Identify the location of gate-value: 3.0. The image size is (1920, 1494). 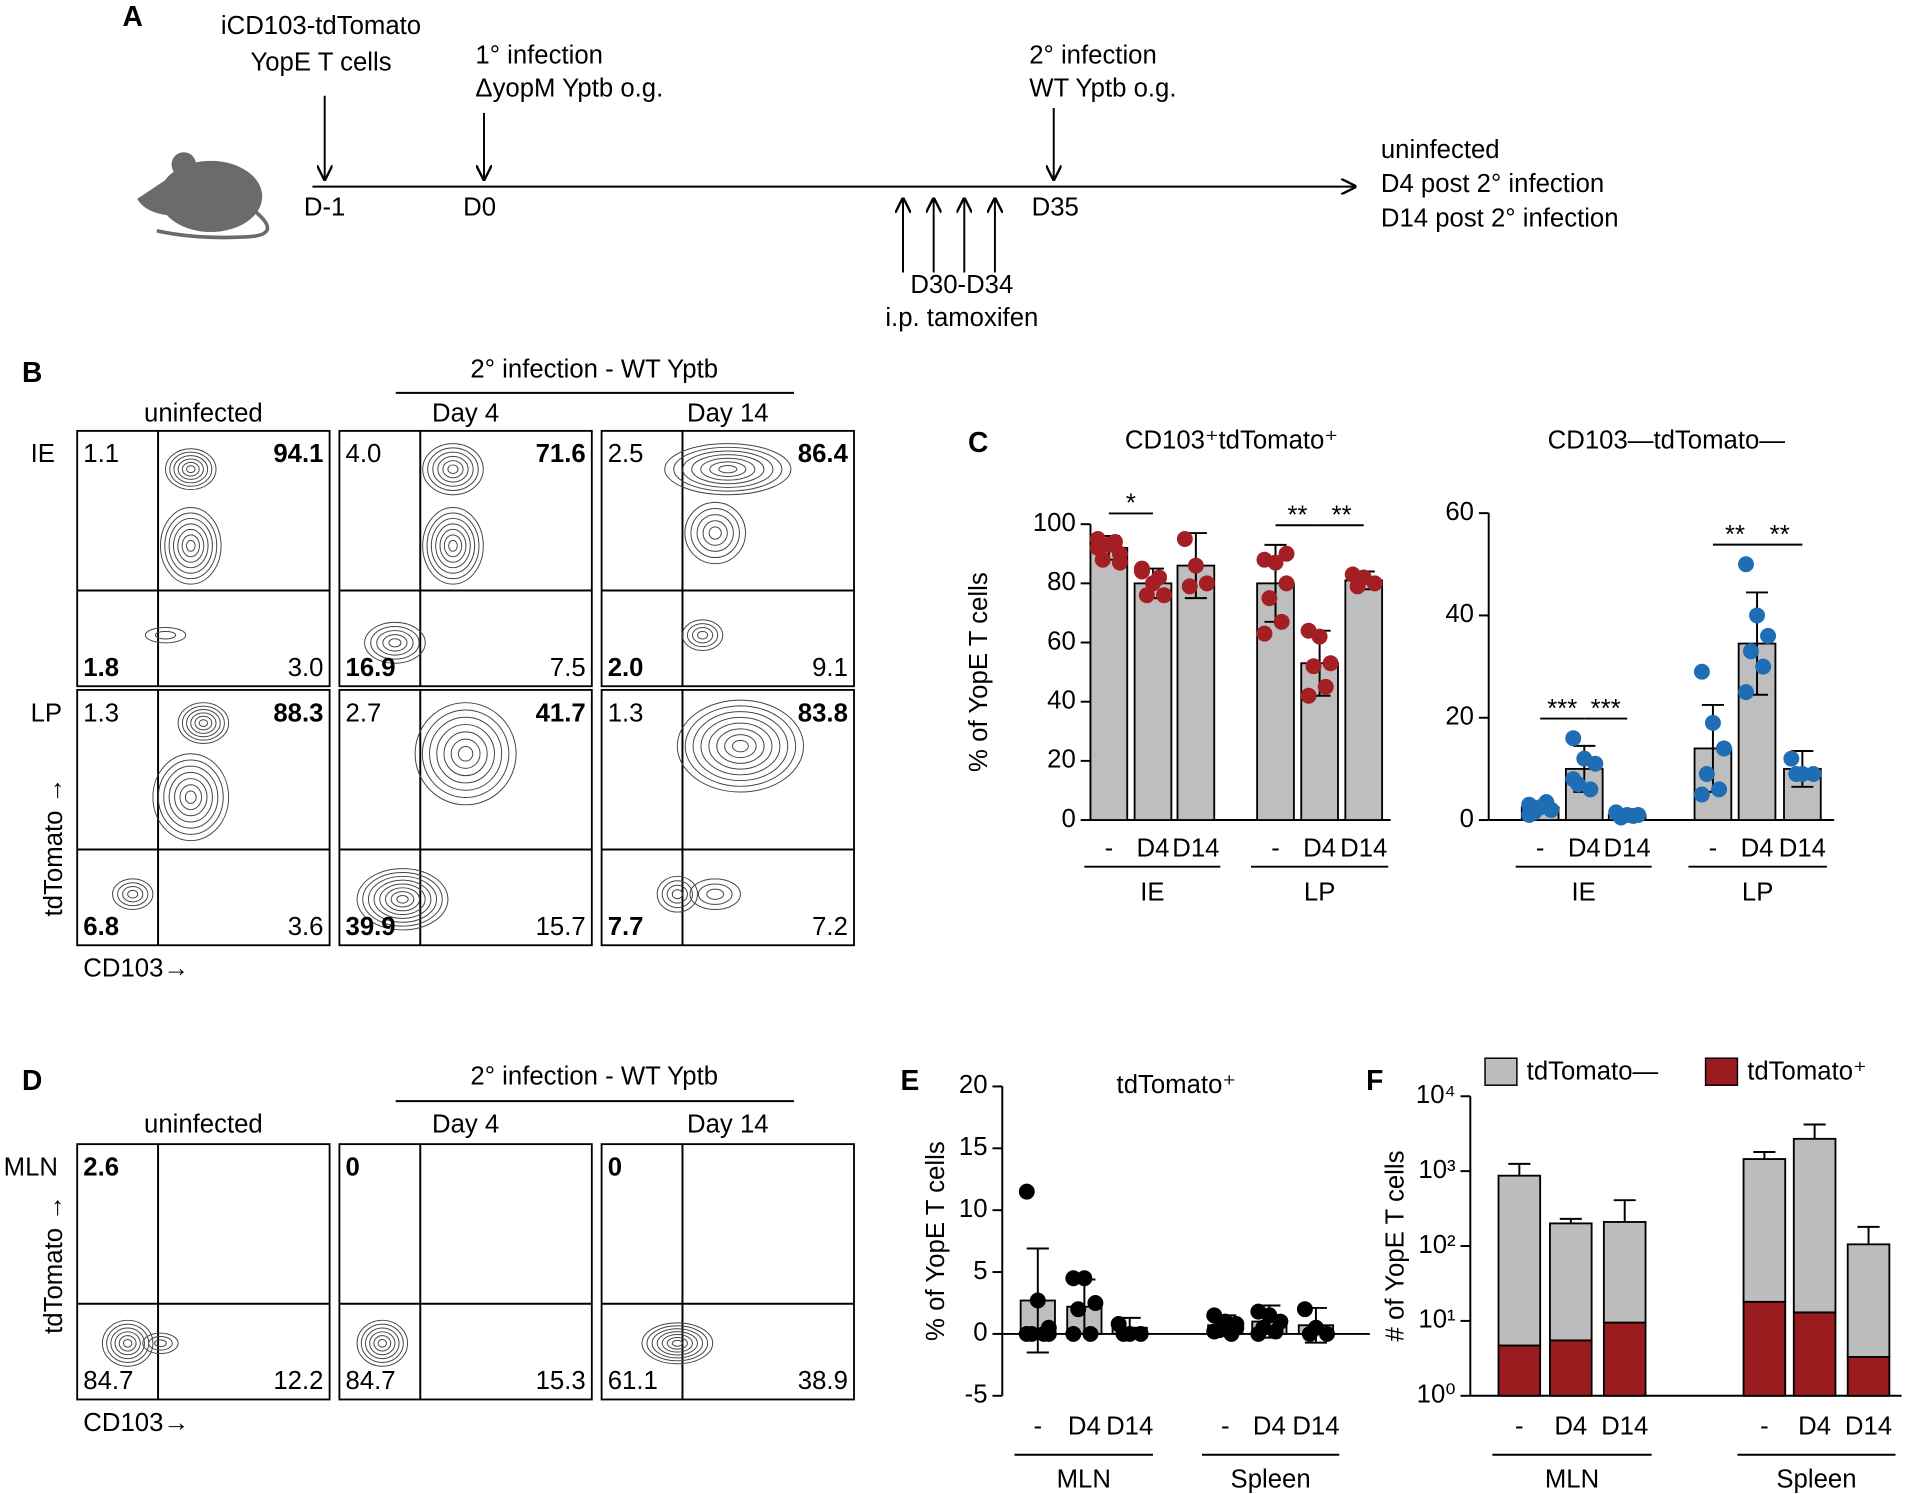
(306, 668).